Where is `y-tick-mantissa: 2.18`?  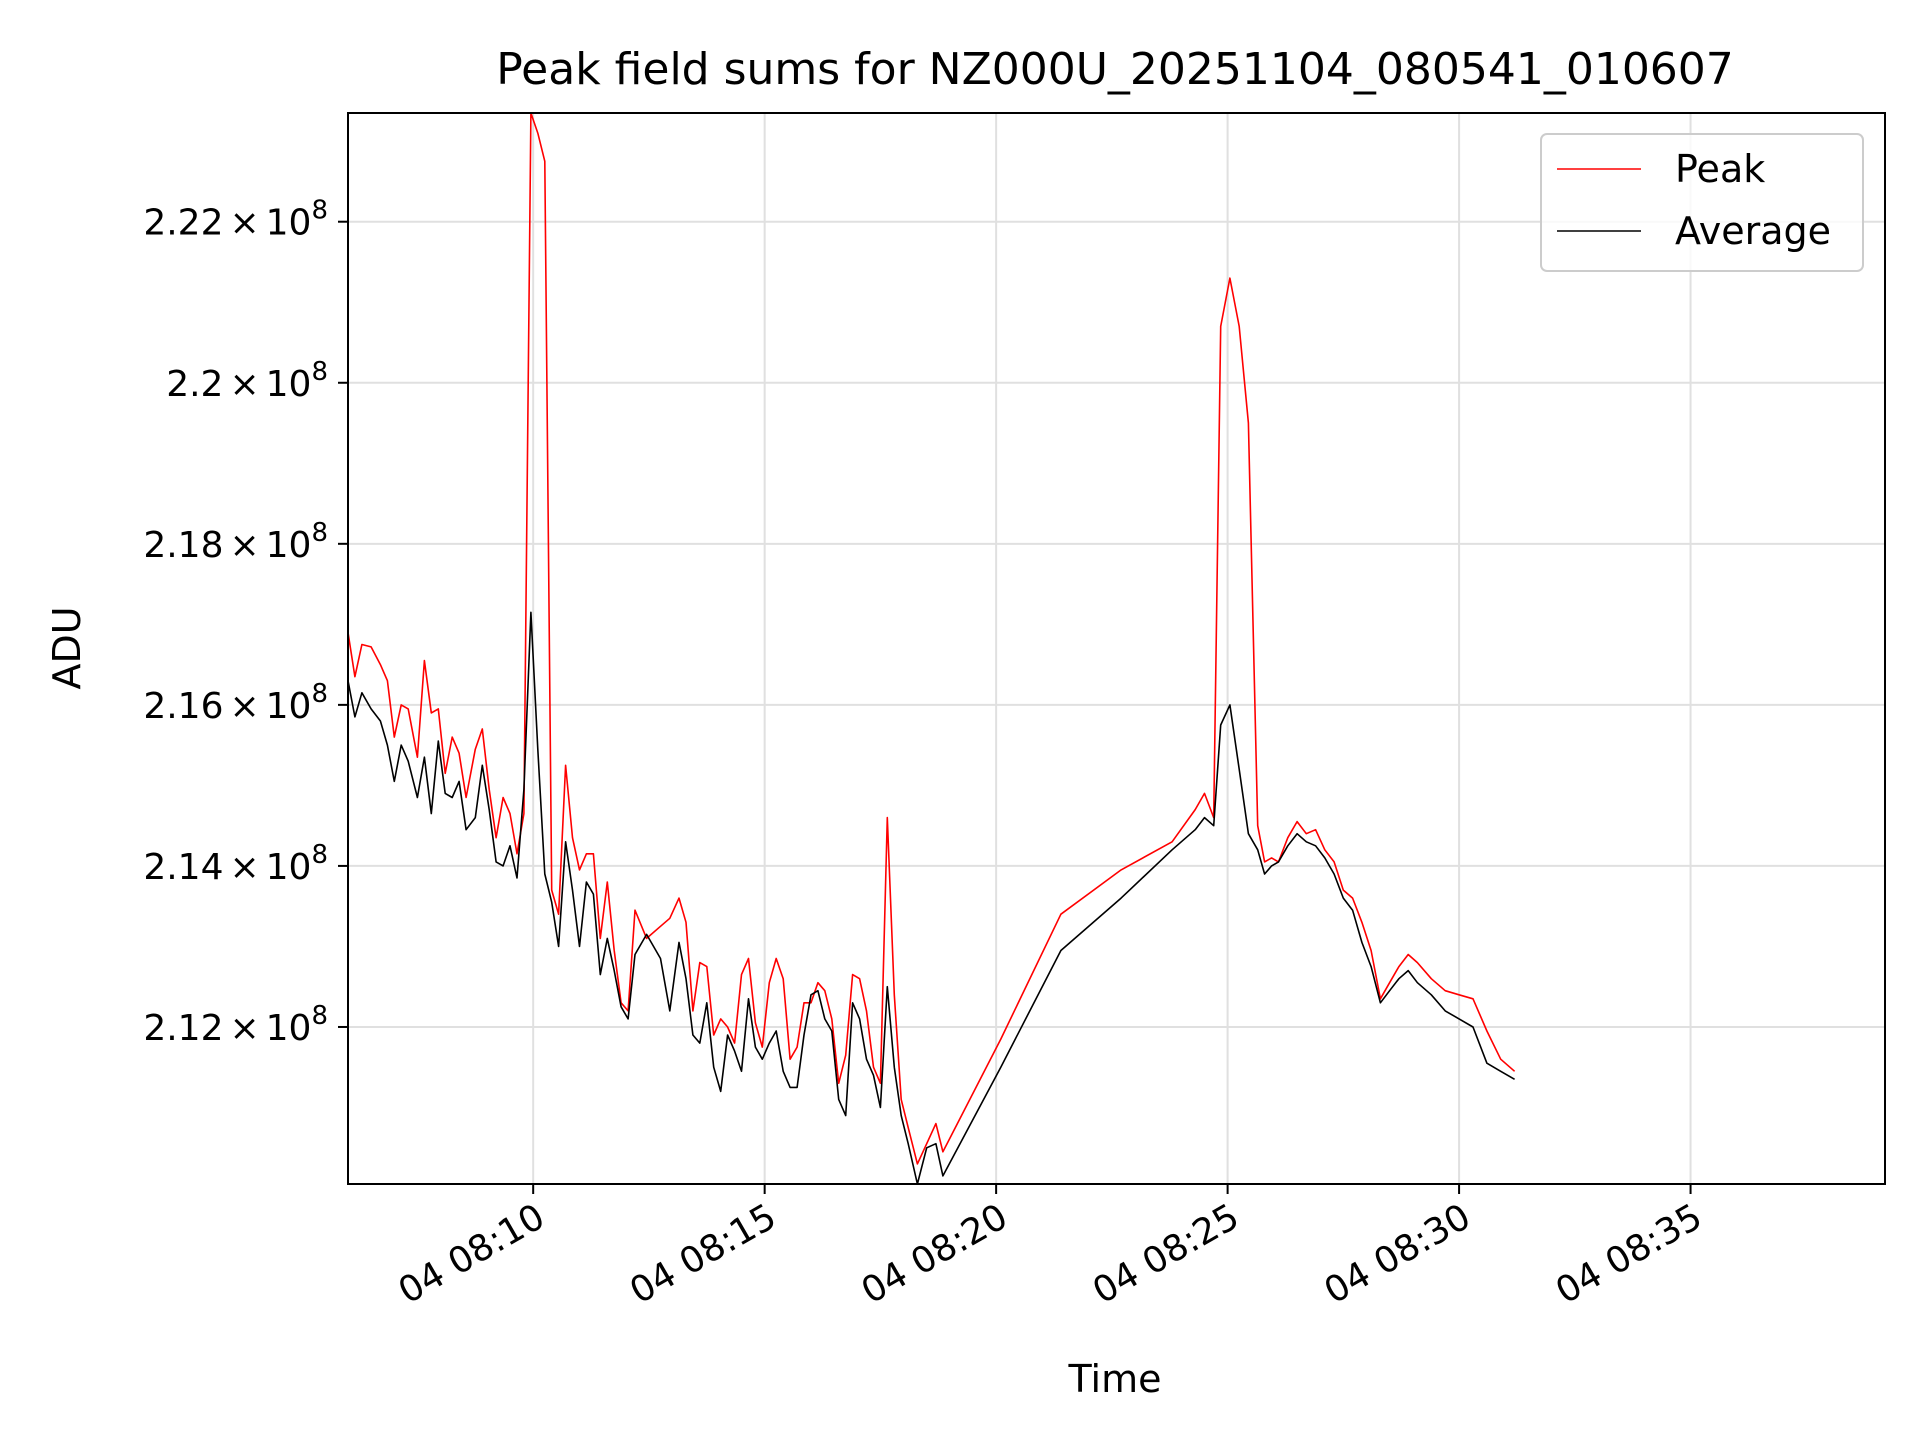
y-tick-mantissa: 2.18 is located at coordinates (183, 545).